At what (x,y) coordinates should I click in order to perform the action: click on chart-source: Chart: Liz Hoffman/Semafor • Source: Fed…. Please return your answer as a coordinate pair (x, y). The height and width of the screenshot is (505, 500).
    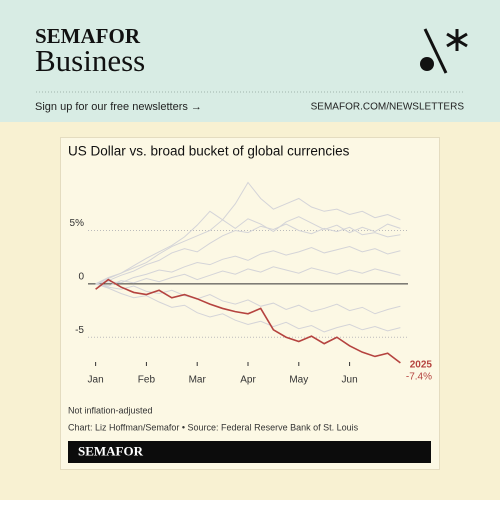
    Looking at the image, I should click on (213, 427).